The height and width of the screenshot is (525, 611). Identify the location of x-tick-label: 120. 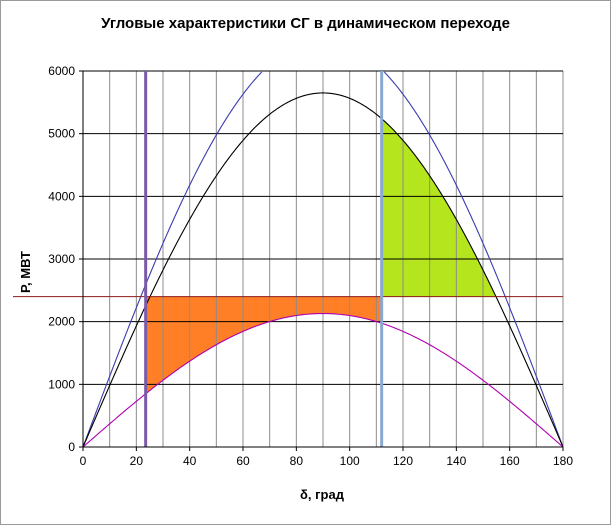
(403, 461).